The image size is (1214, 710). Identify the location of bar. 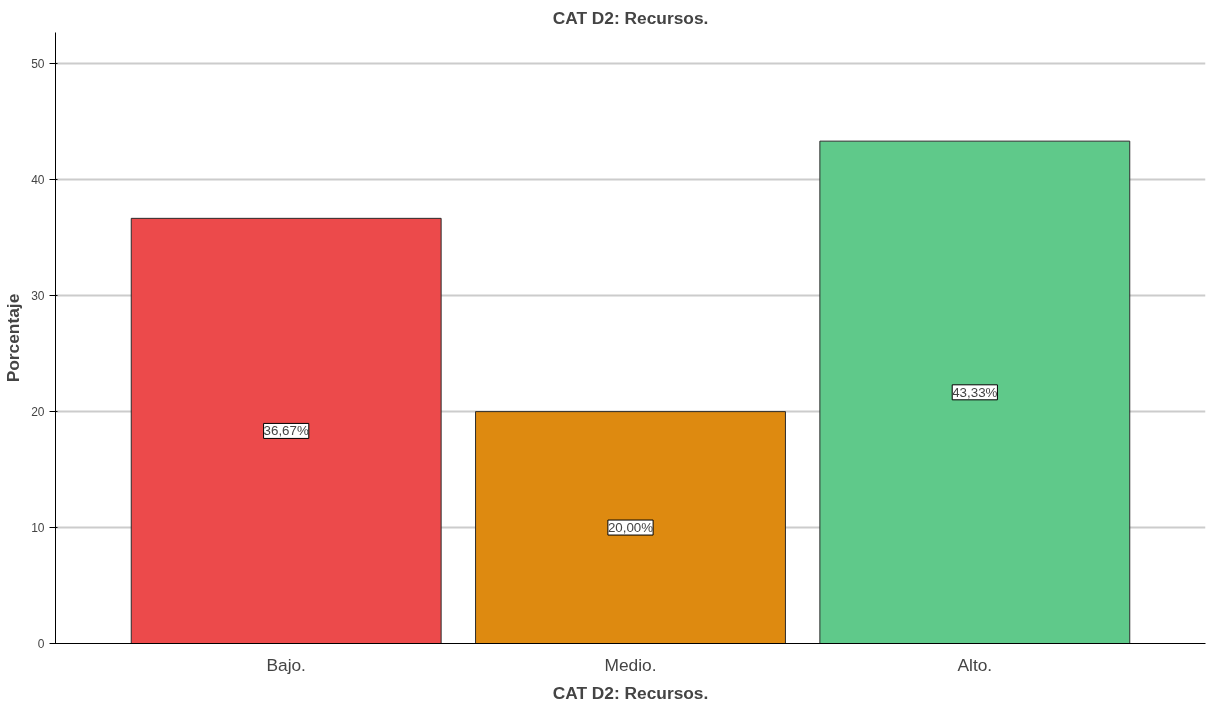
(630, 527).